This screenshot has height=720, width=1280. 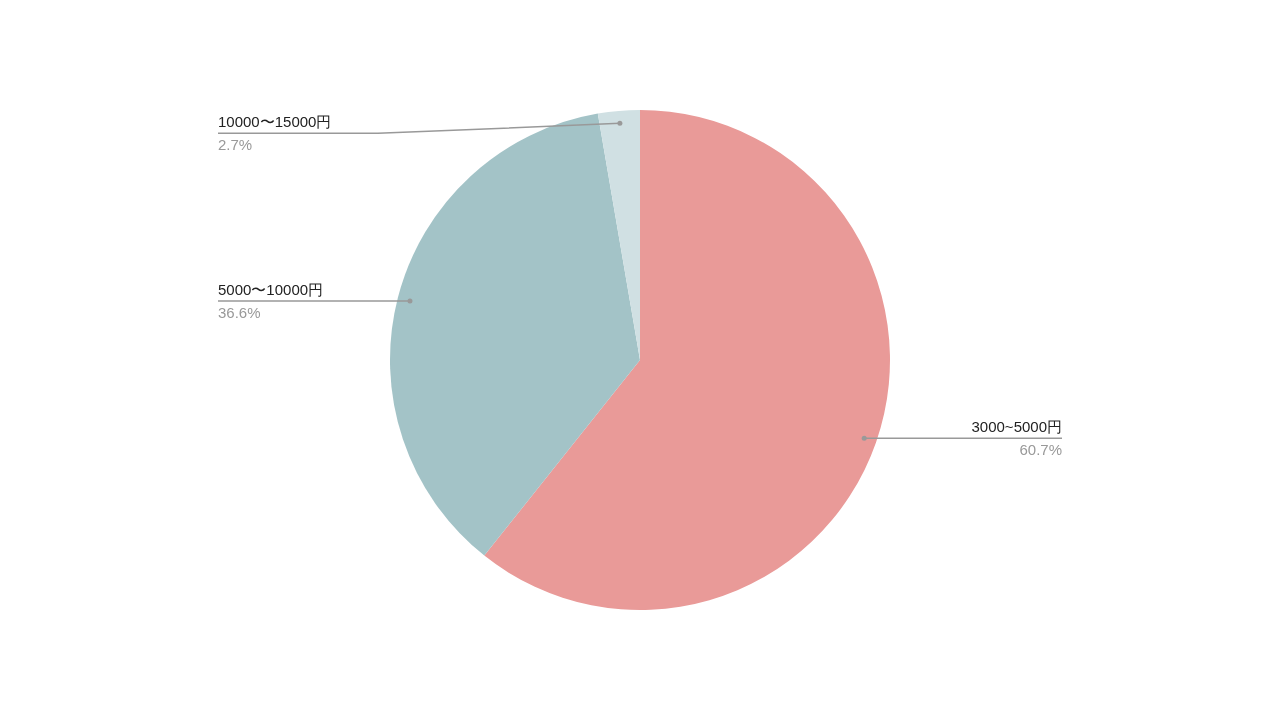 I want to click on slice-label: 5000〜10000円, so click(x=271, y=289).